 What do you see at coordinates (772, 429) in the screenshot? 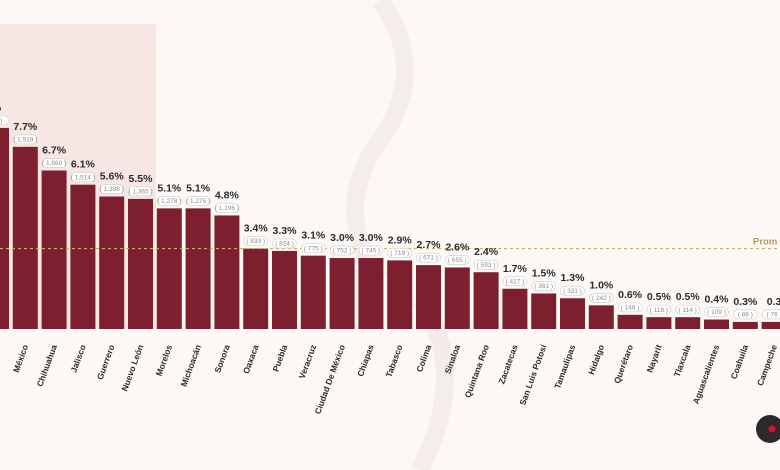
I see `record-icon` at bounding box center [772, 429].